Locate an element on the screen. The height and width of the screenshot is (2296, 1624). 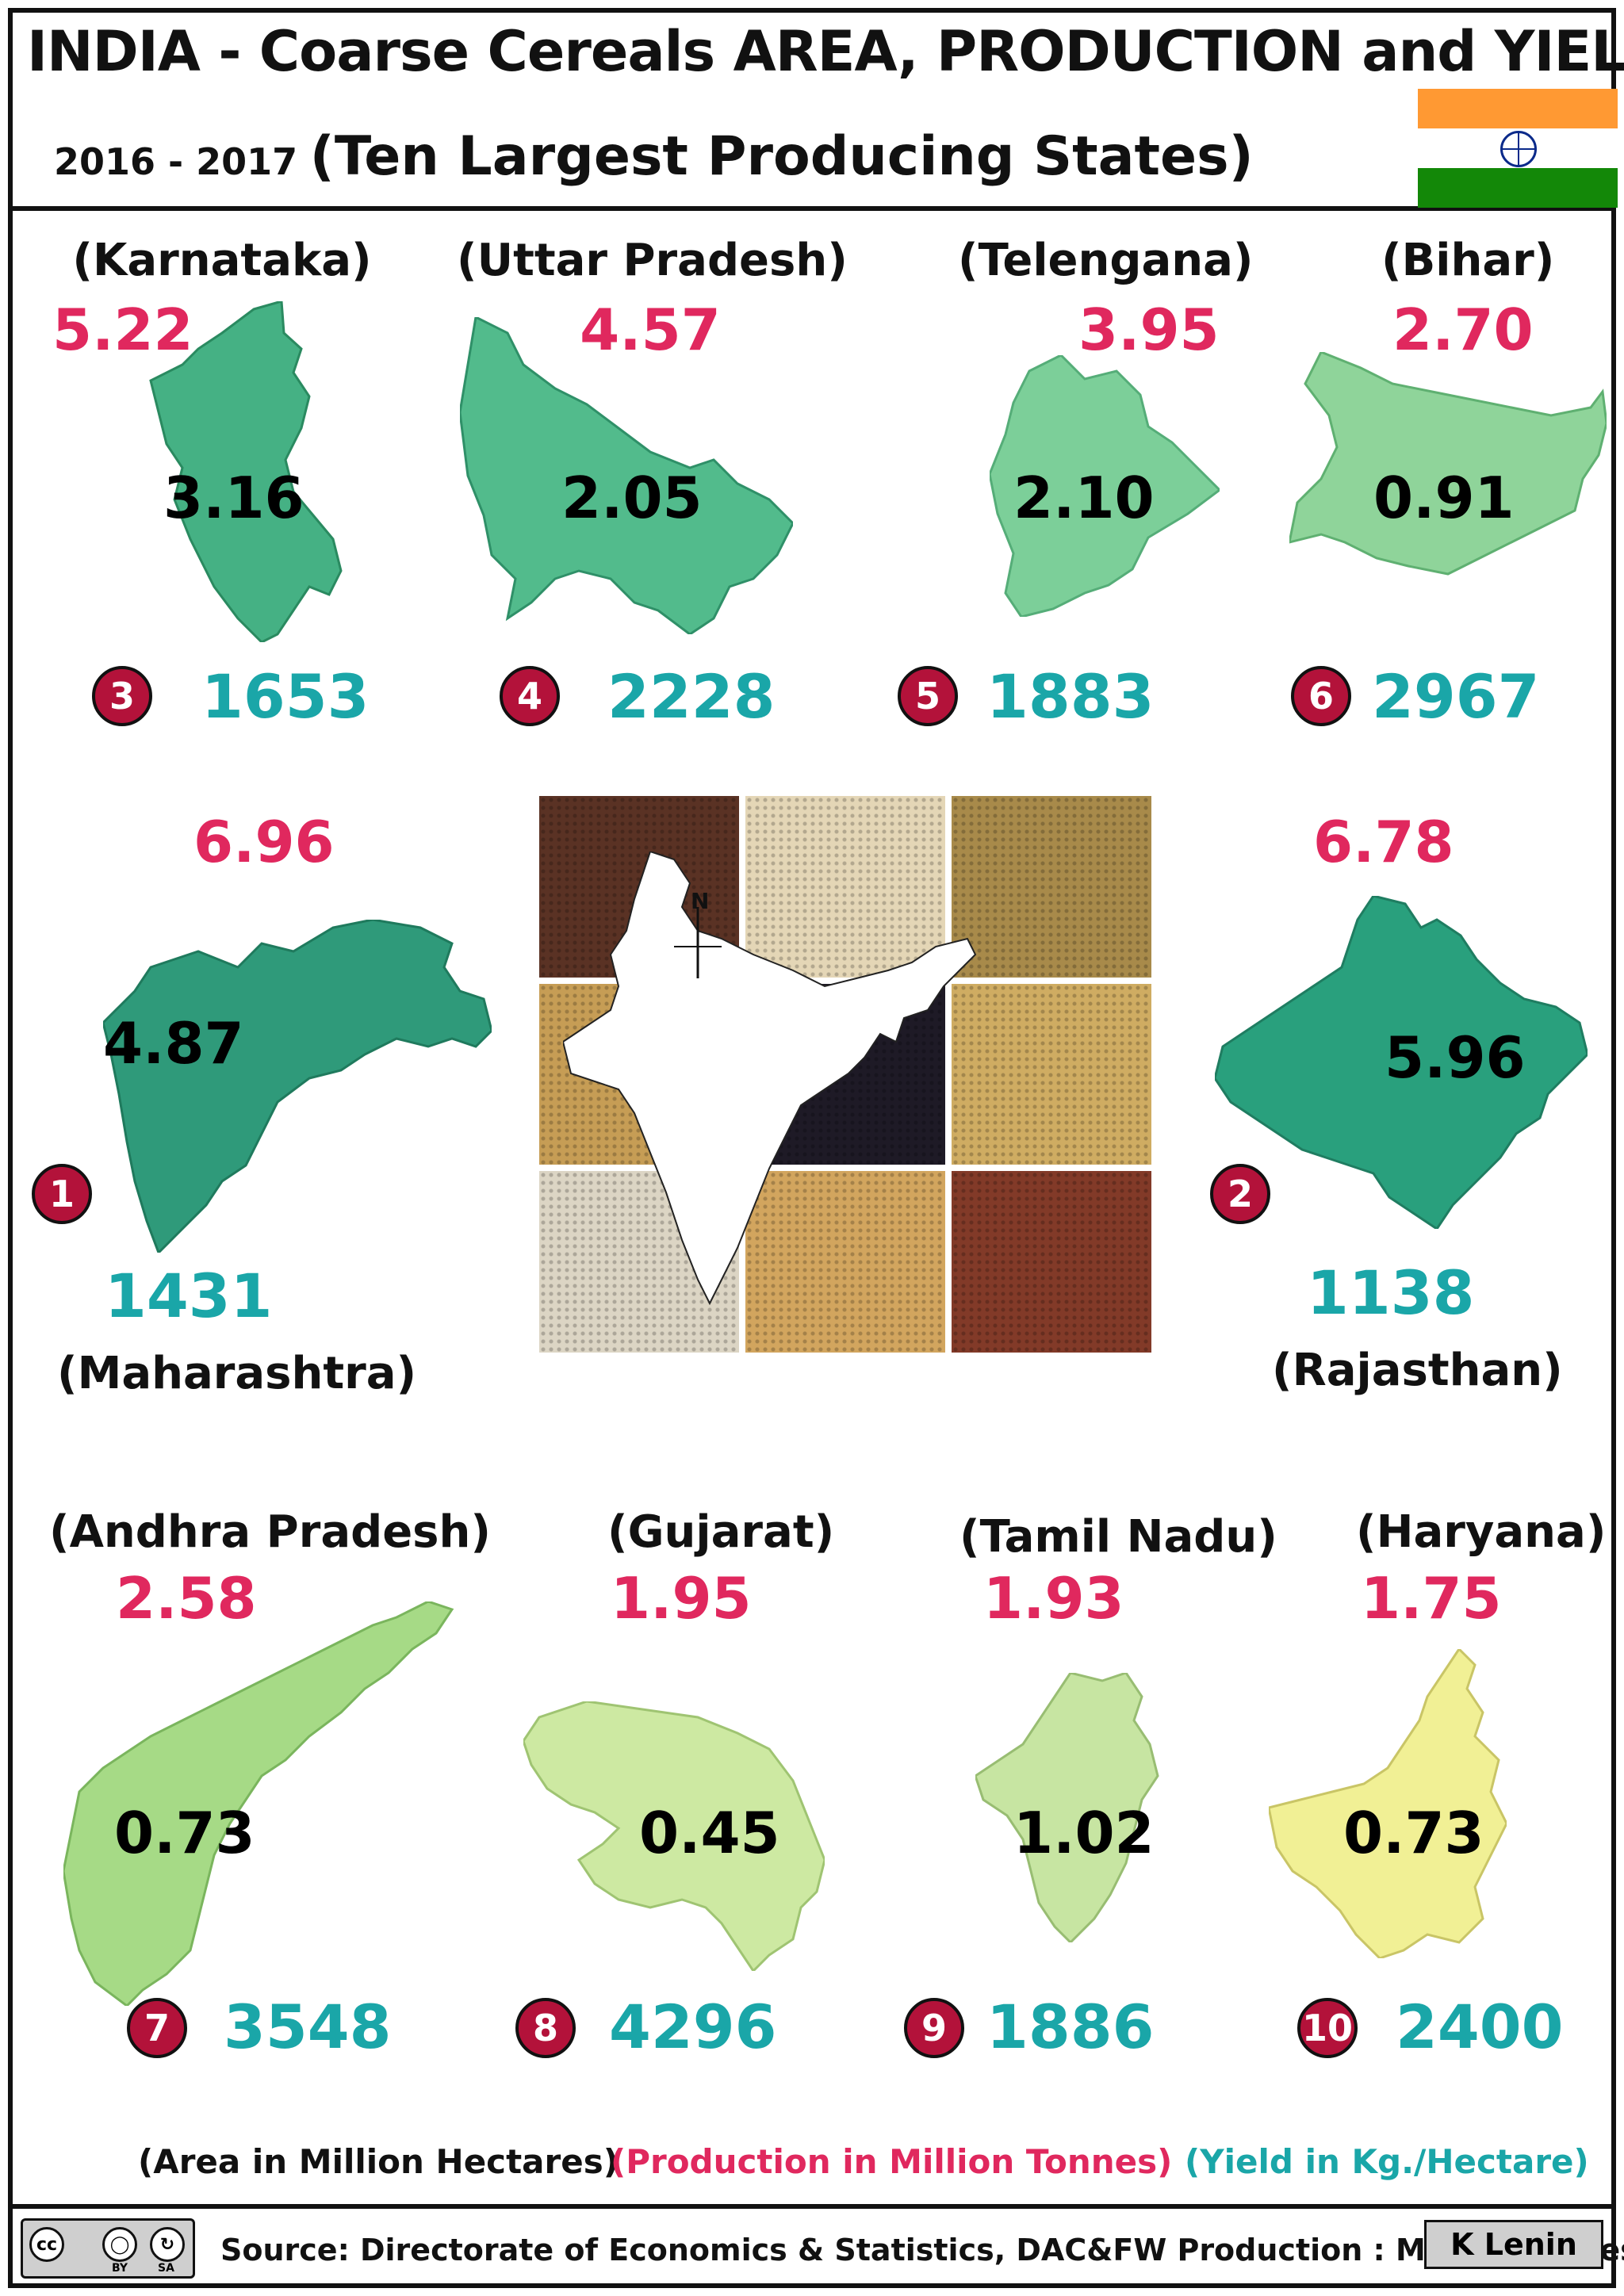
legend-yield: (Yield in Kg./Hectare) is located at coordinates (1387, 2161).